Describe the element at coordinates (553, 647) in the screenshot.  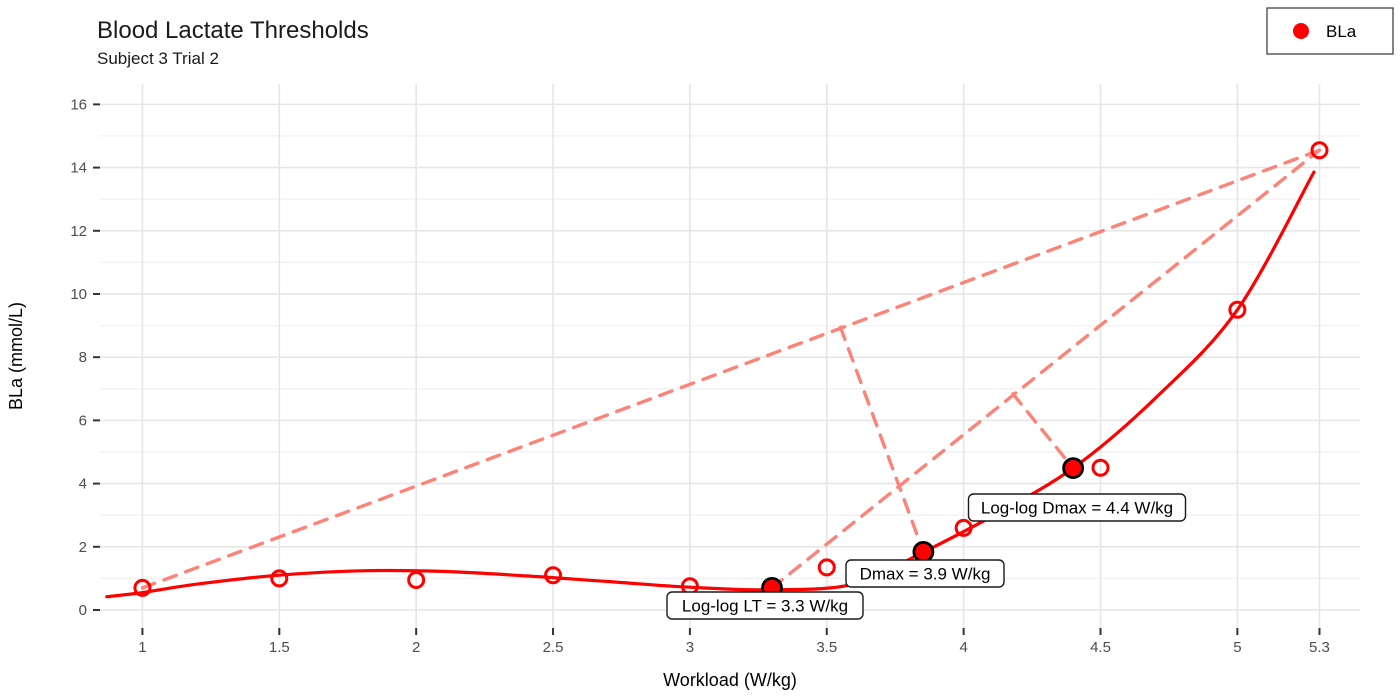
I see `x-tick-label: 2.5` at that location.